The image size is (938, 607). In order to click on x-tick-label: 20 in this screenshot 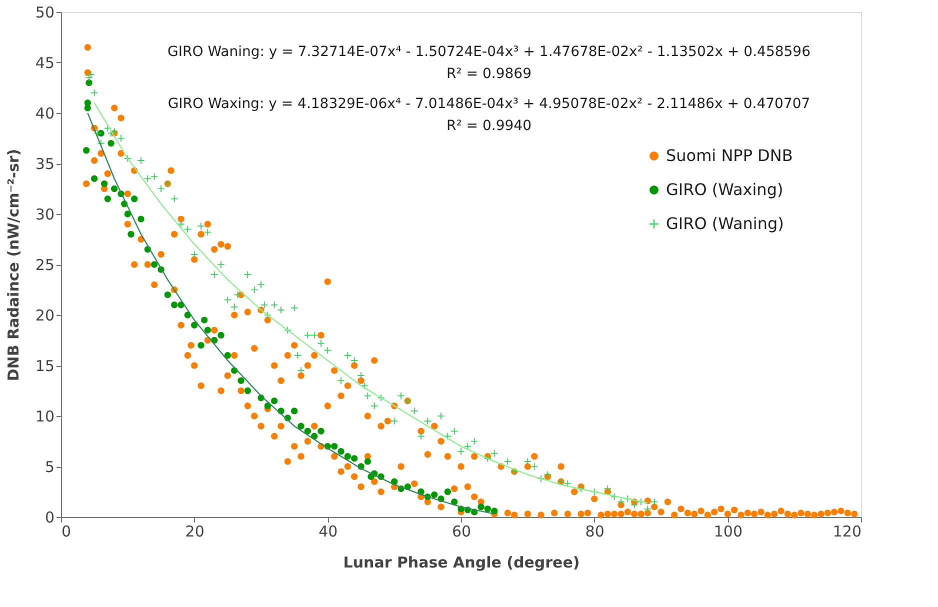, I will do `click(194, 531)`.